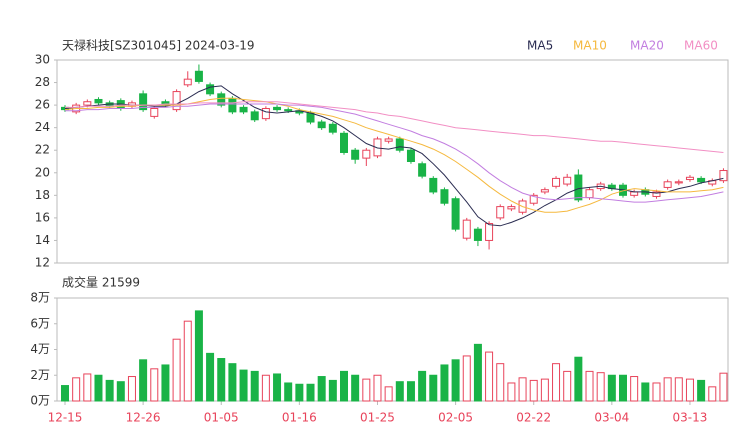  Describe the element at coordinates (690, 418) in the screenshot. I see `x-tick-label: 03-13` at that location.